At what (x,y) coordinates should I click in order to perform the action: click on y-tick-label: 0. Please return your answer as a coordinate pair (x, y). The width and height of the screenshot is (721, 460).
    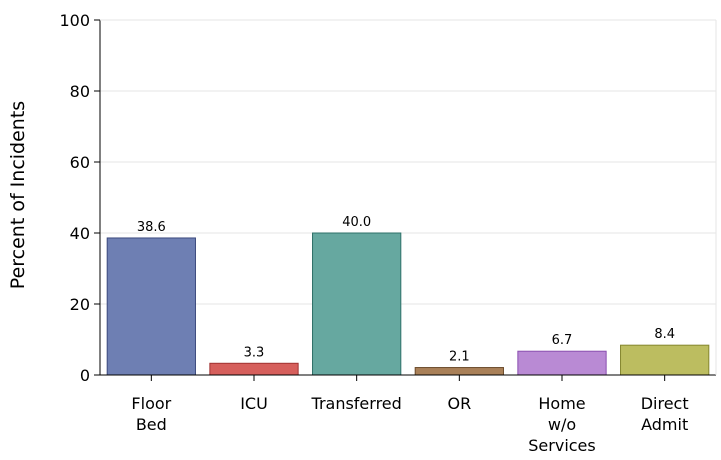
    Looking at the image, I should click on (85, 375).